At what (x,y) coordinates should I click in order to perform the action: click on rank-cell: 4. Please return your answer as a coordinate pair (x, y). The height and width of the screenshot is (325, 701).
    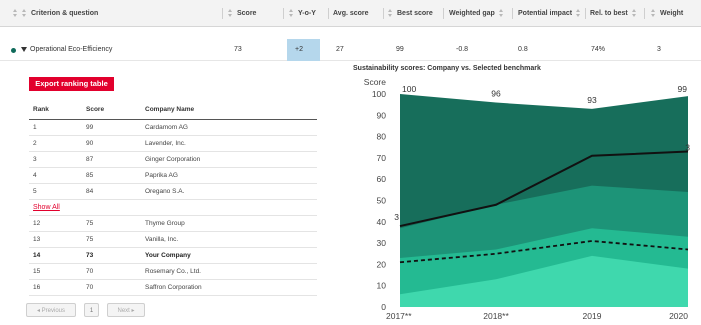
    Looking at the image, I should click on (35, 175).